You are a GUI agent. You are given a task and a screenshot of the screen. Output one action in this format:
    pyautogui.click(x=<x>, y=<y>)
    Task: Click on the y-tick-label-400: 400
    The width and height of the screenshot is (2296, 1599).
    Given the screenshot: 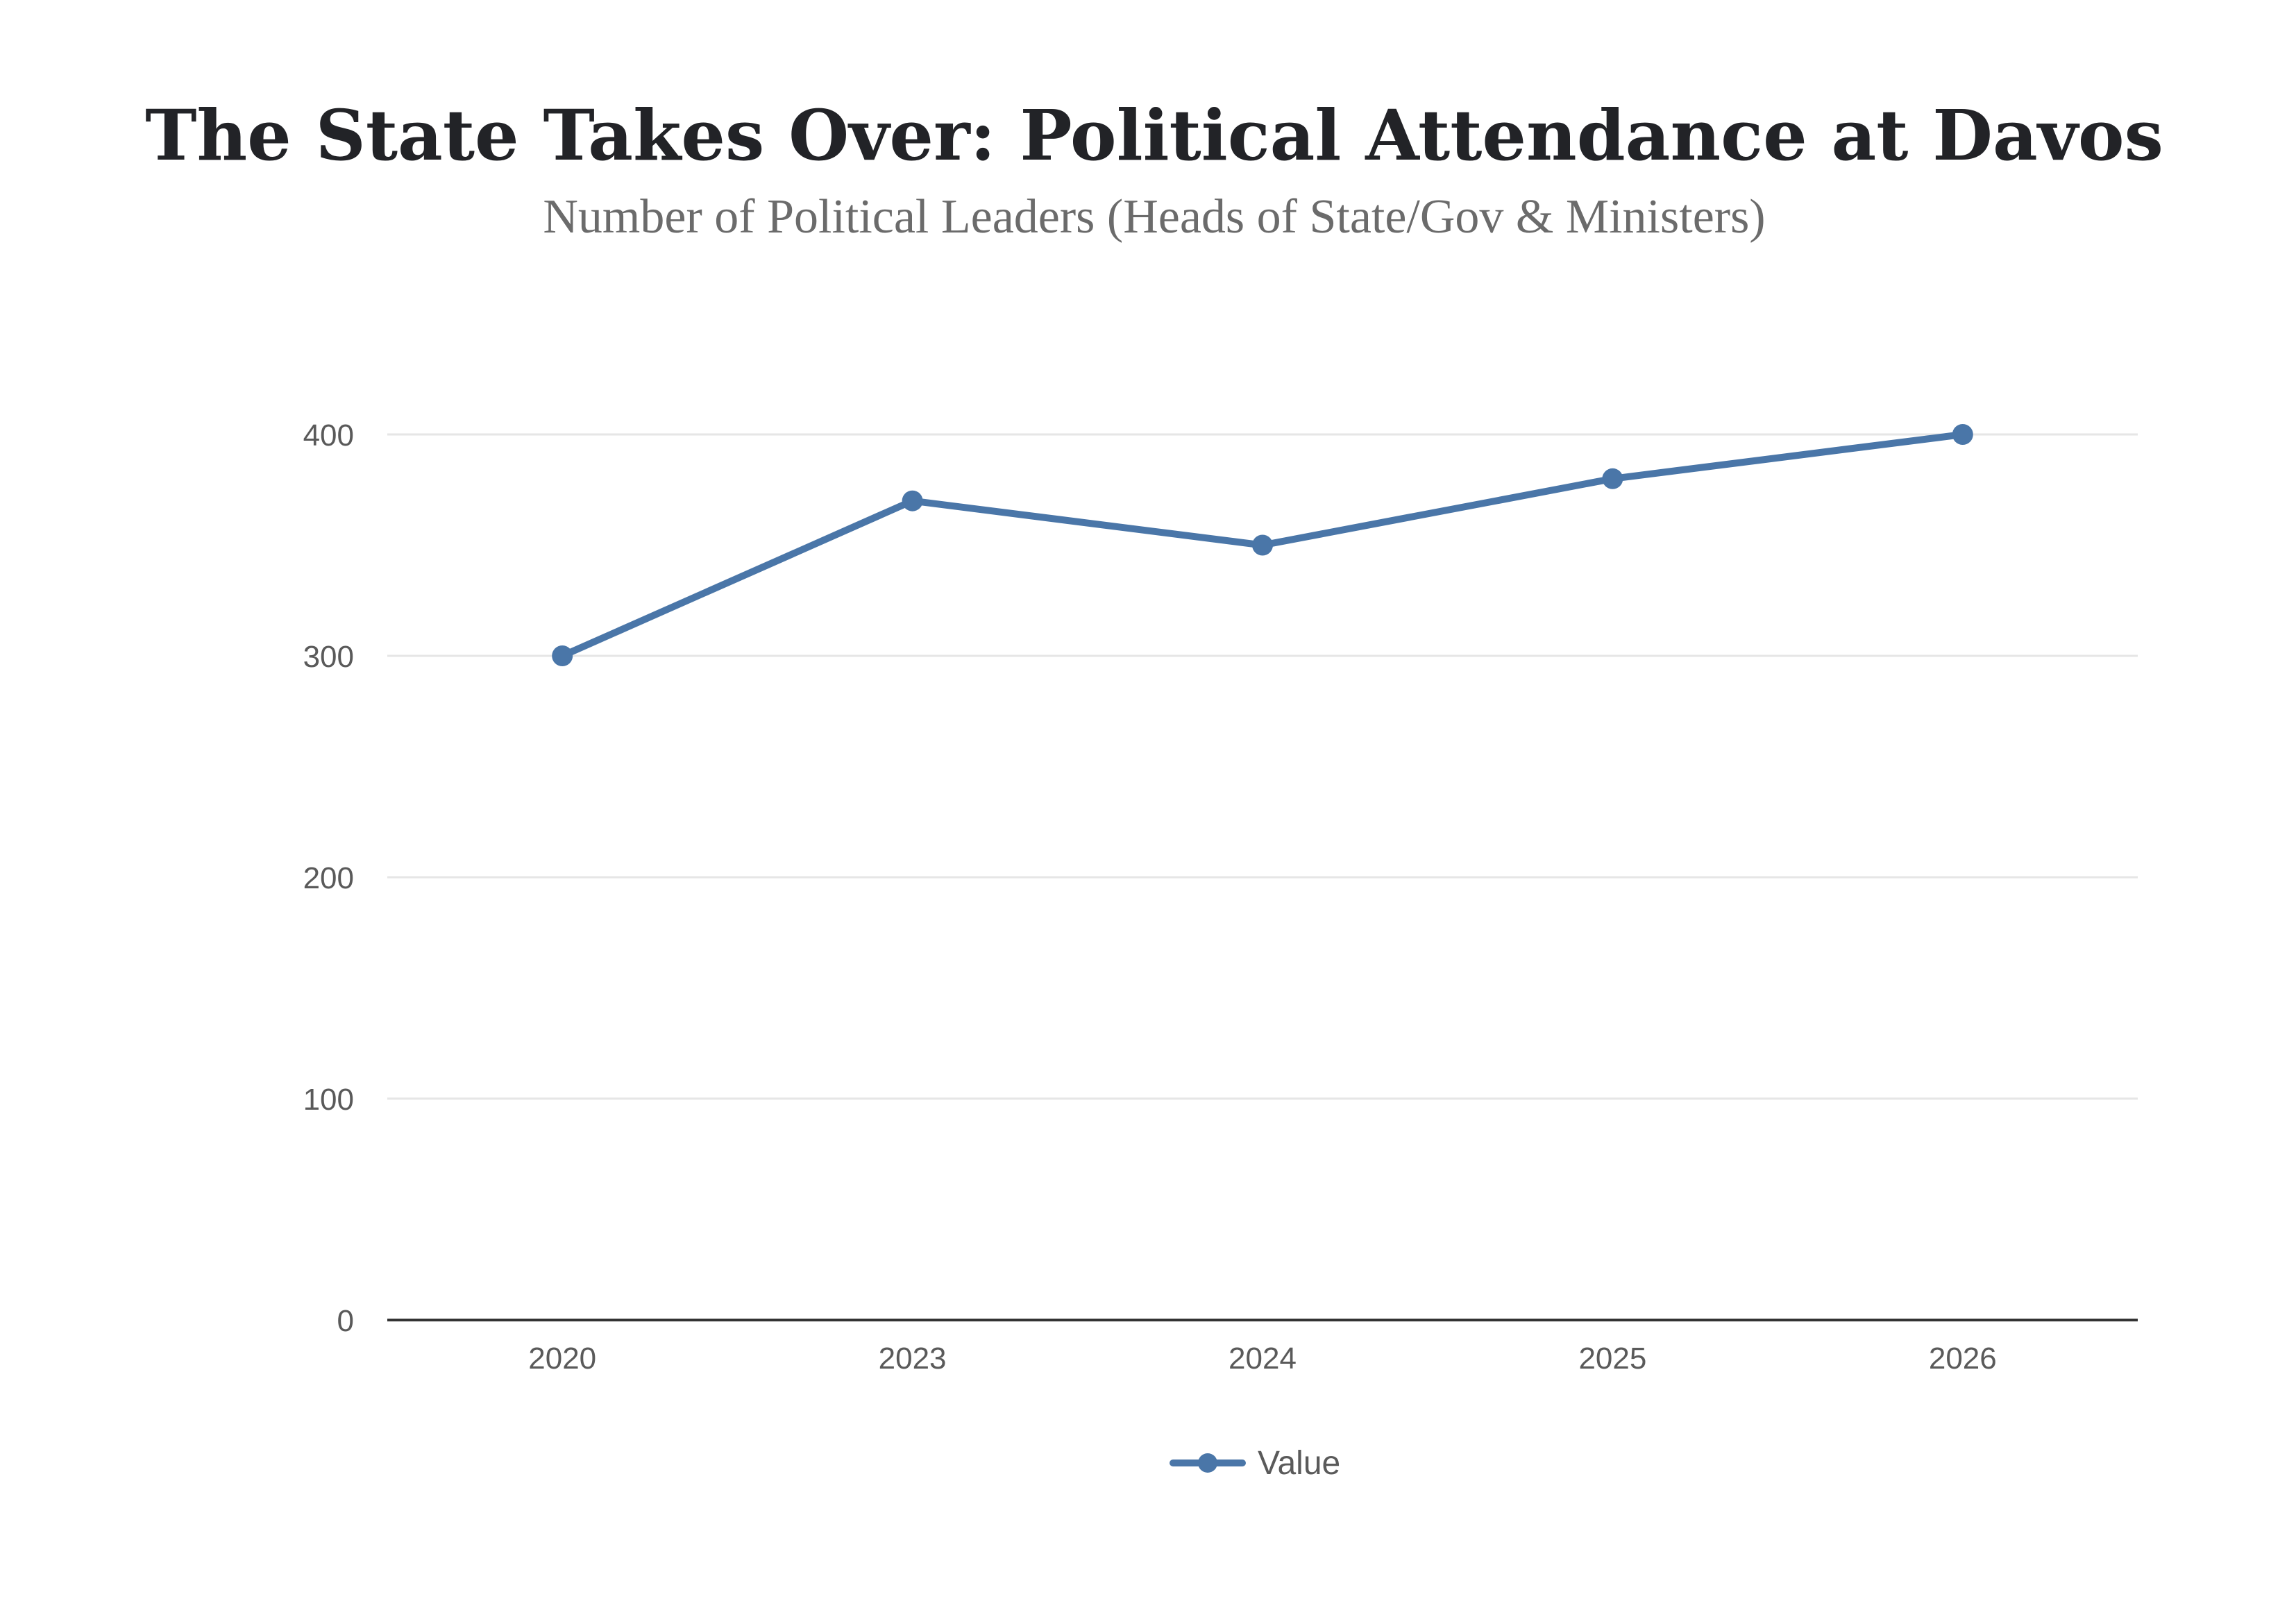 What is the action you would take?
    pyautogui.click(x=328, y=435)
    